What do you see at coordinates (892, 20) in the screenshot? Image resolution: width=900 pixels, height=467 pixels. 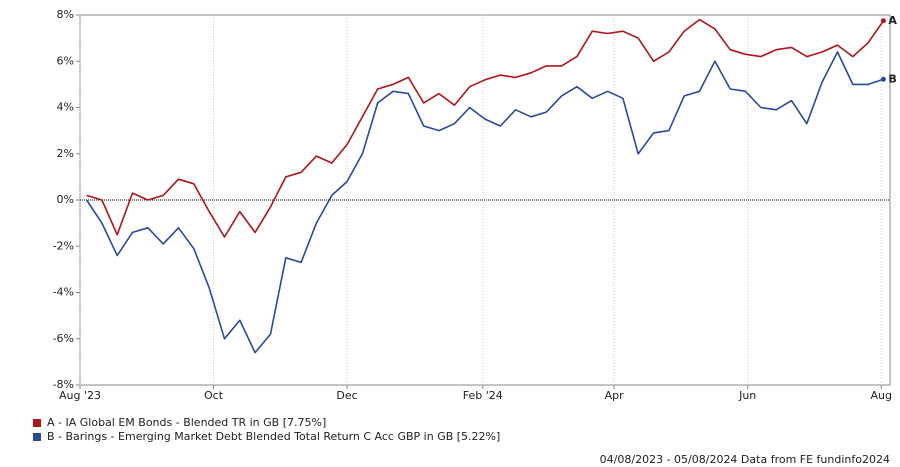 I see `end-label: A` at bounding box center [892, 20].